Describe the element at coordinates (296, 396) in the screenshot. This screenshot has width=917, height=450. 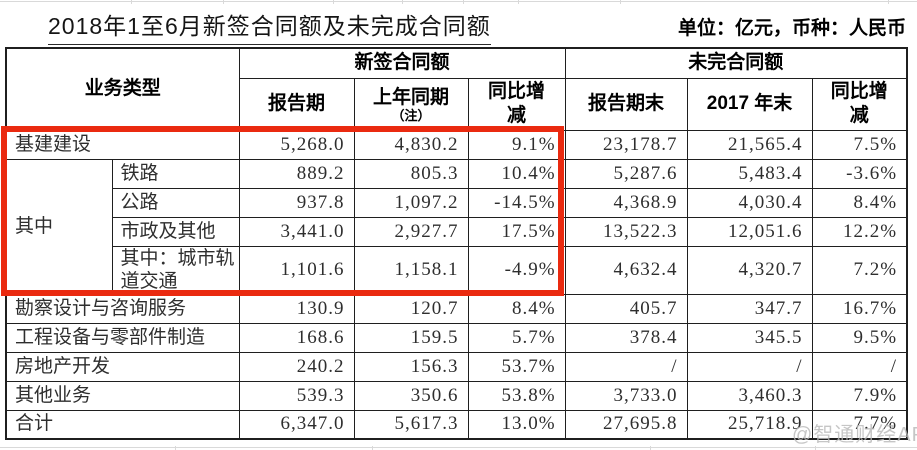
I see `cell: 539.3` at that location.